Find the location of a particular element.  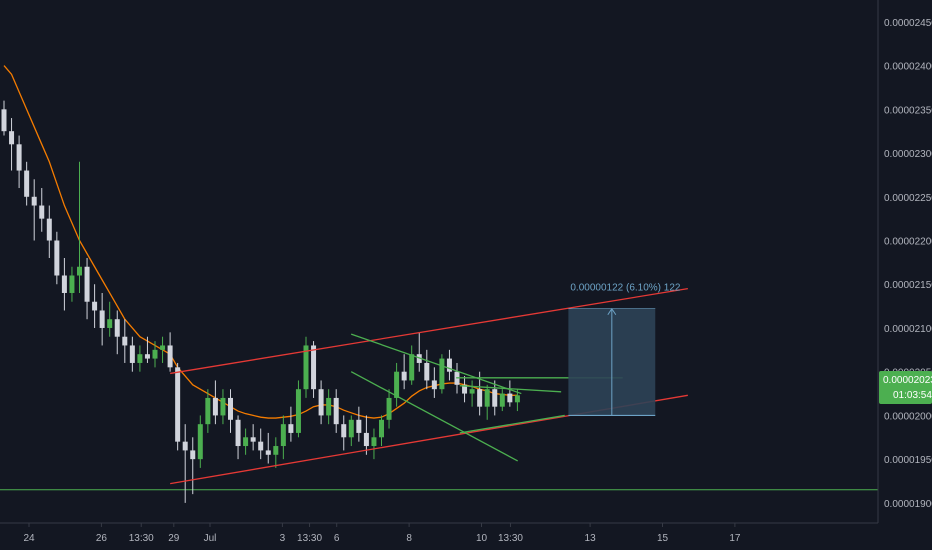

channel-upper-line is located at coordinates (429, 331).